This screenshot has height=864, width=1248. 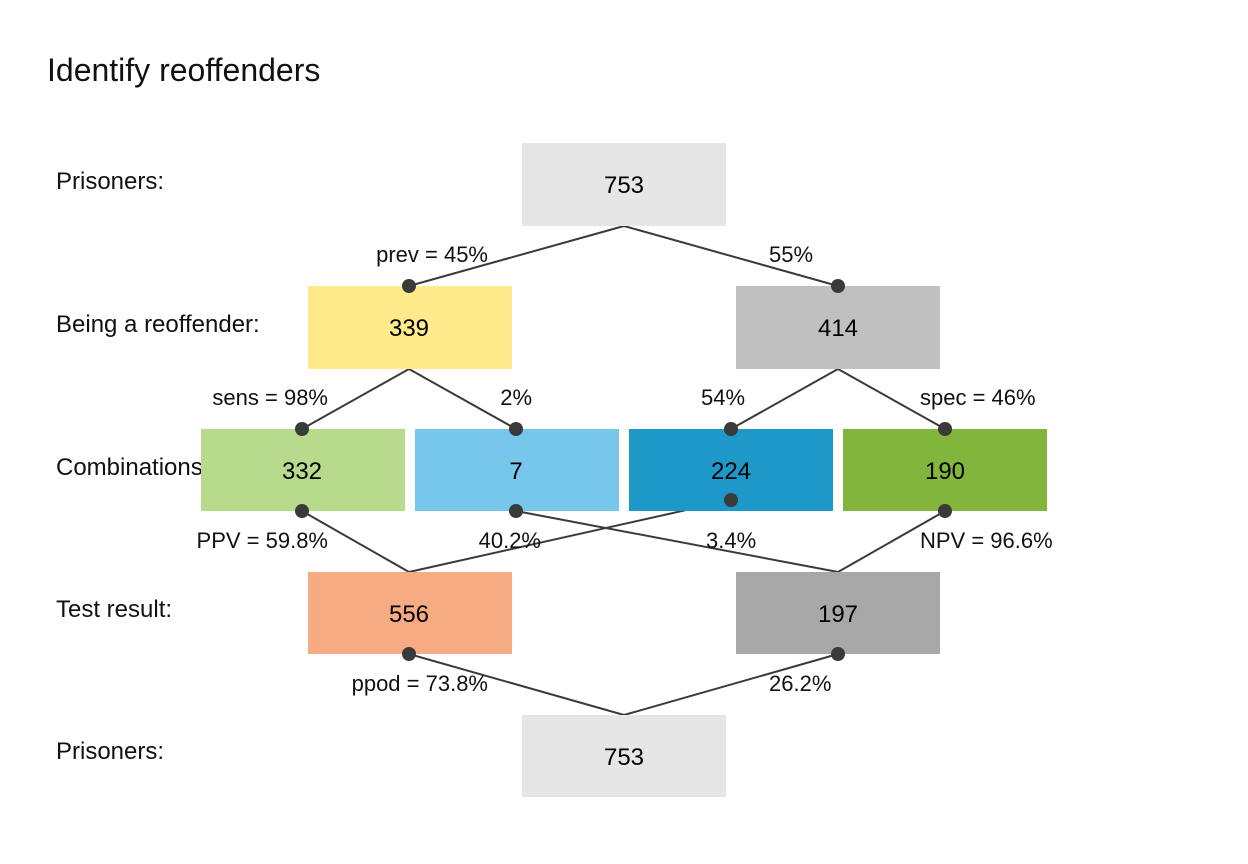 I want to click on diagram-title: Identify reoffenders, so click(x=184, y=70).